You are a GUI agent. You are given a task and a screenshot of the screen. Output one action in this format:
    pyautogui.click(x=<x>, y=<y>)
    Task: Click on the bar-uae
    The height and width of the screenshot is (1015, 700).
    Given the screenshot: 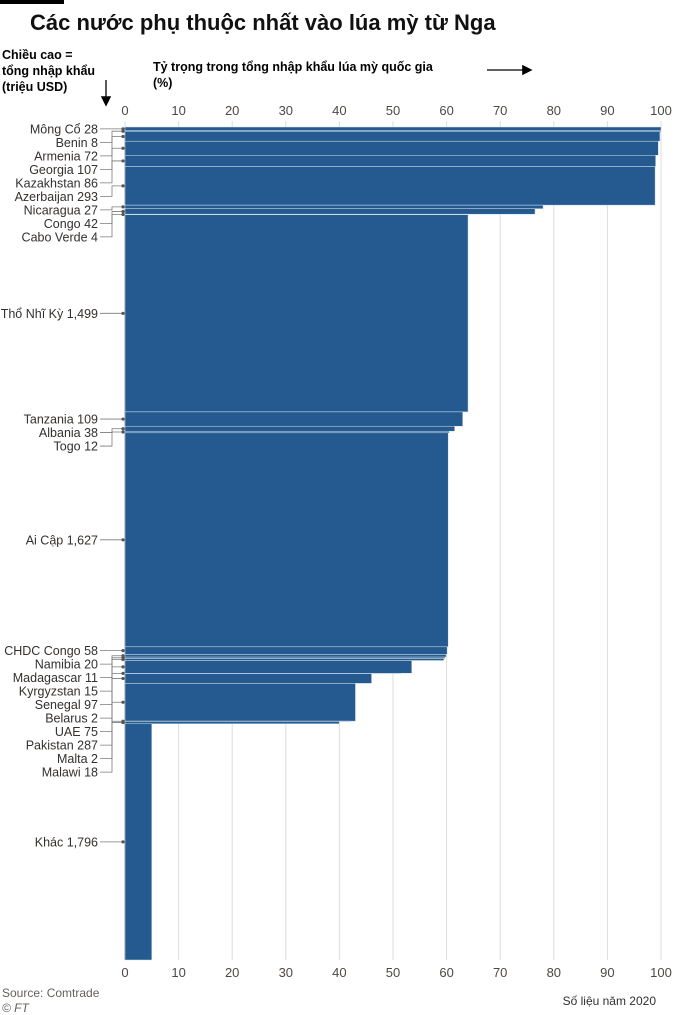 What is the action you would take?
    pyautogui.click(x=248, y=678)
    